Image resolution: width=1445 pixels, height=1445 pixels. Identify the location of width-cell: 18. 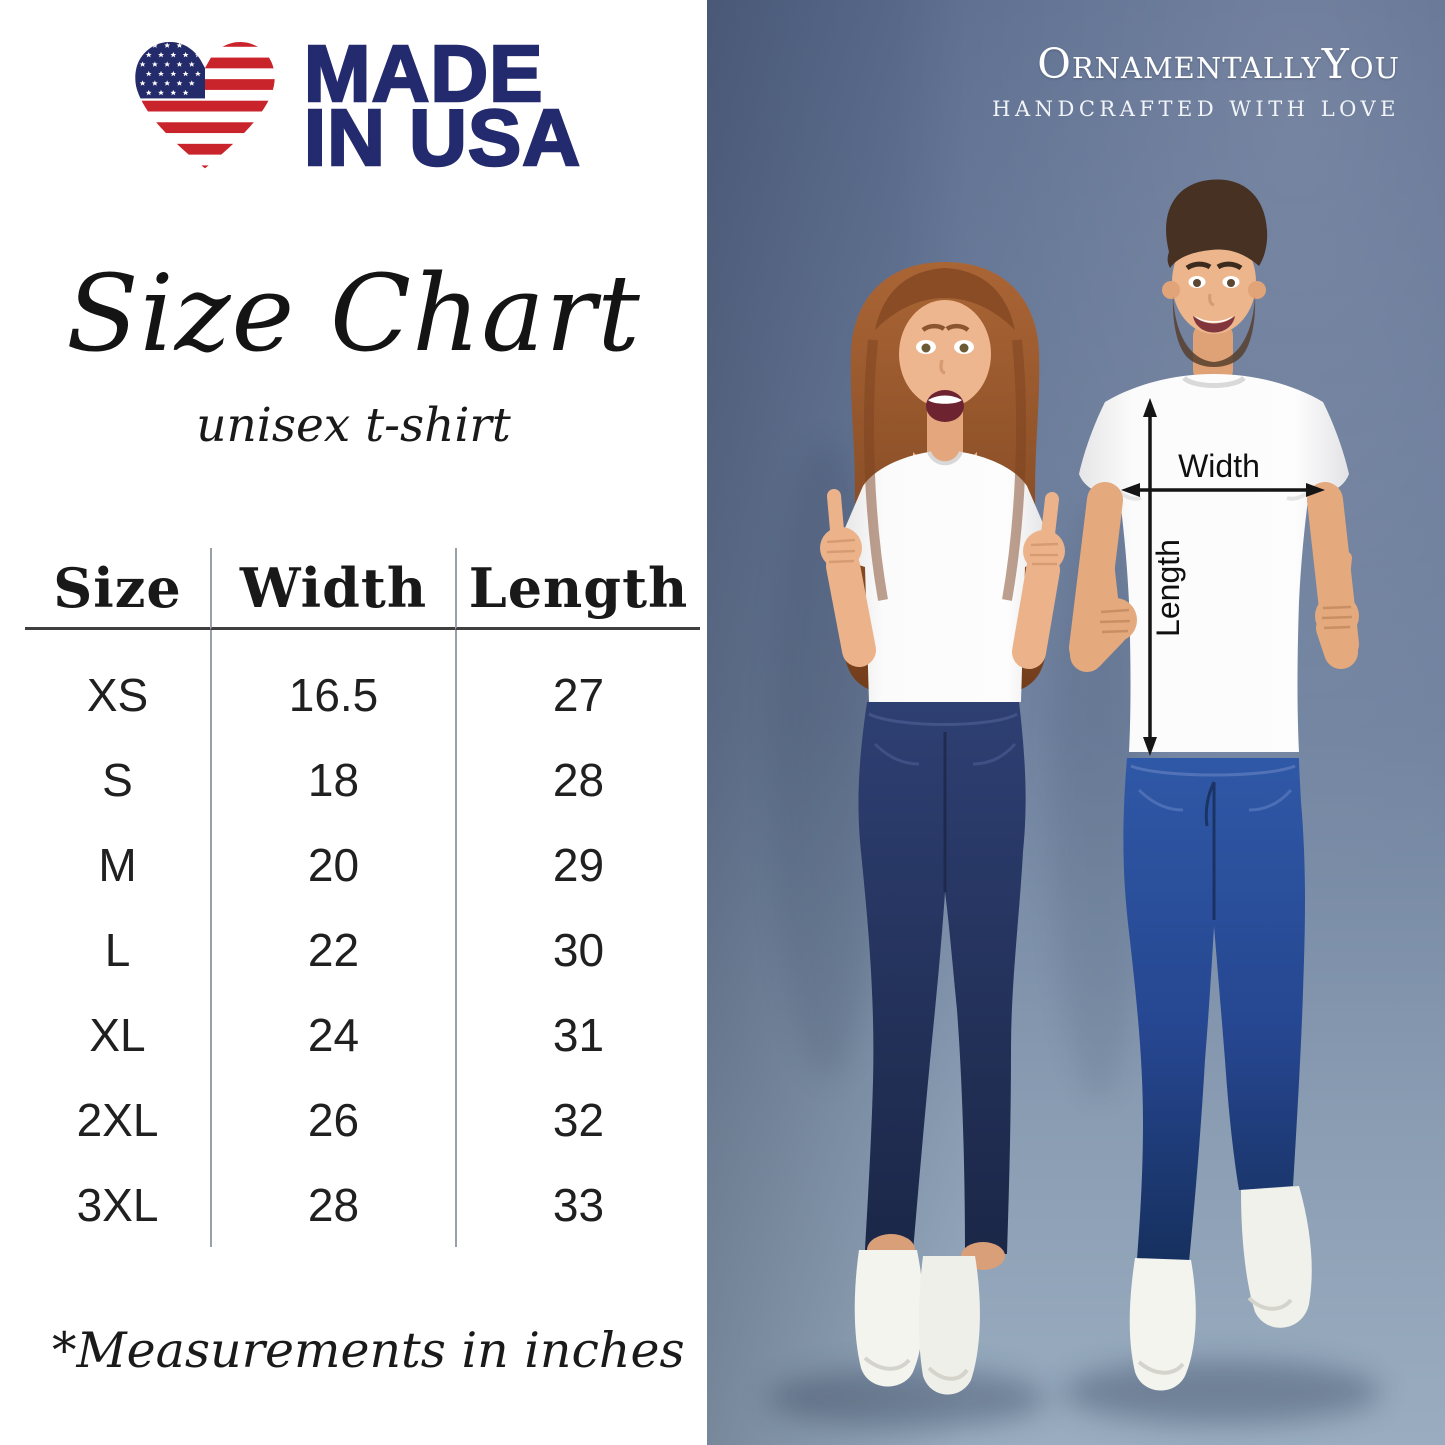
(332, 779).